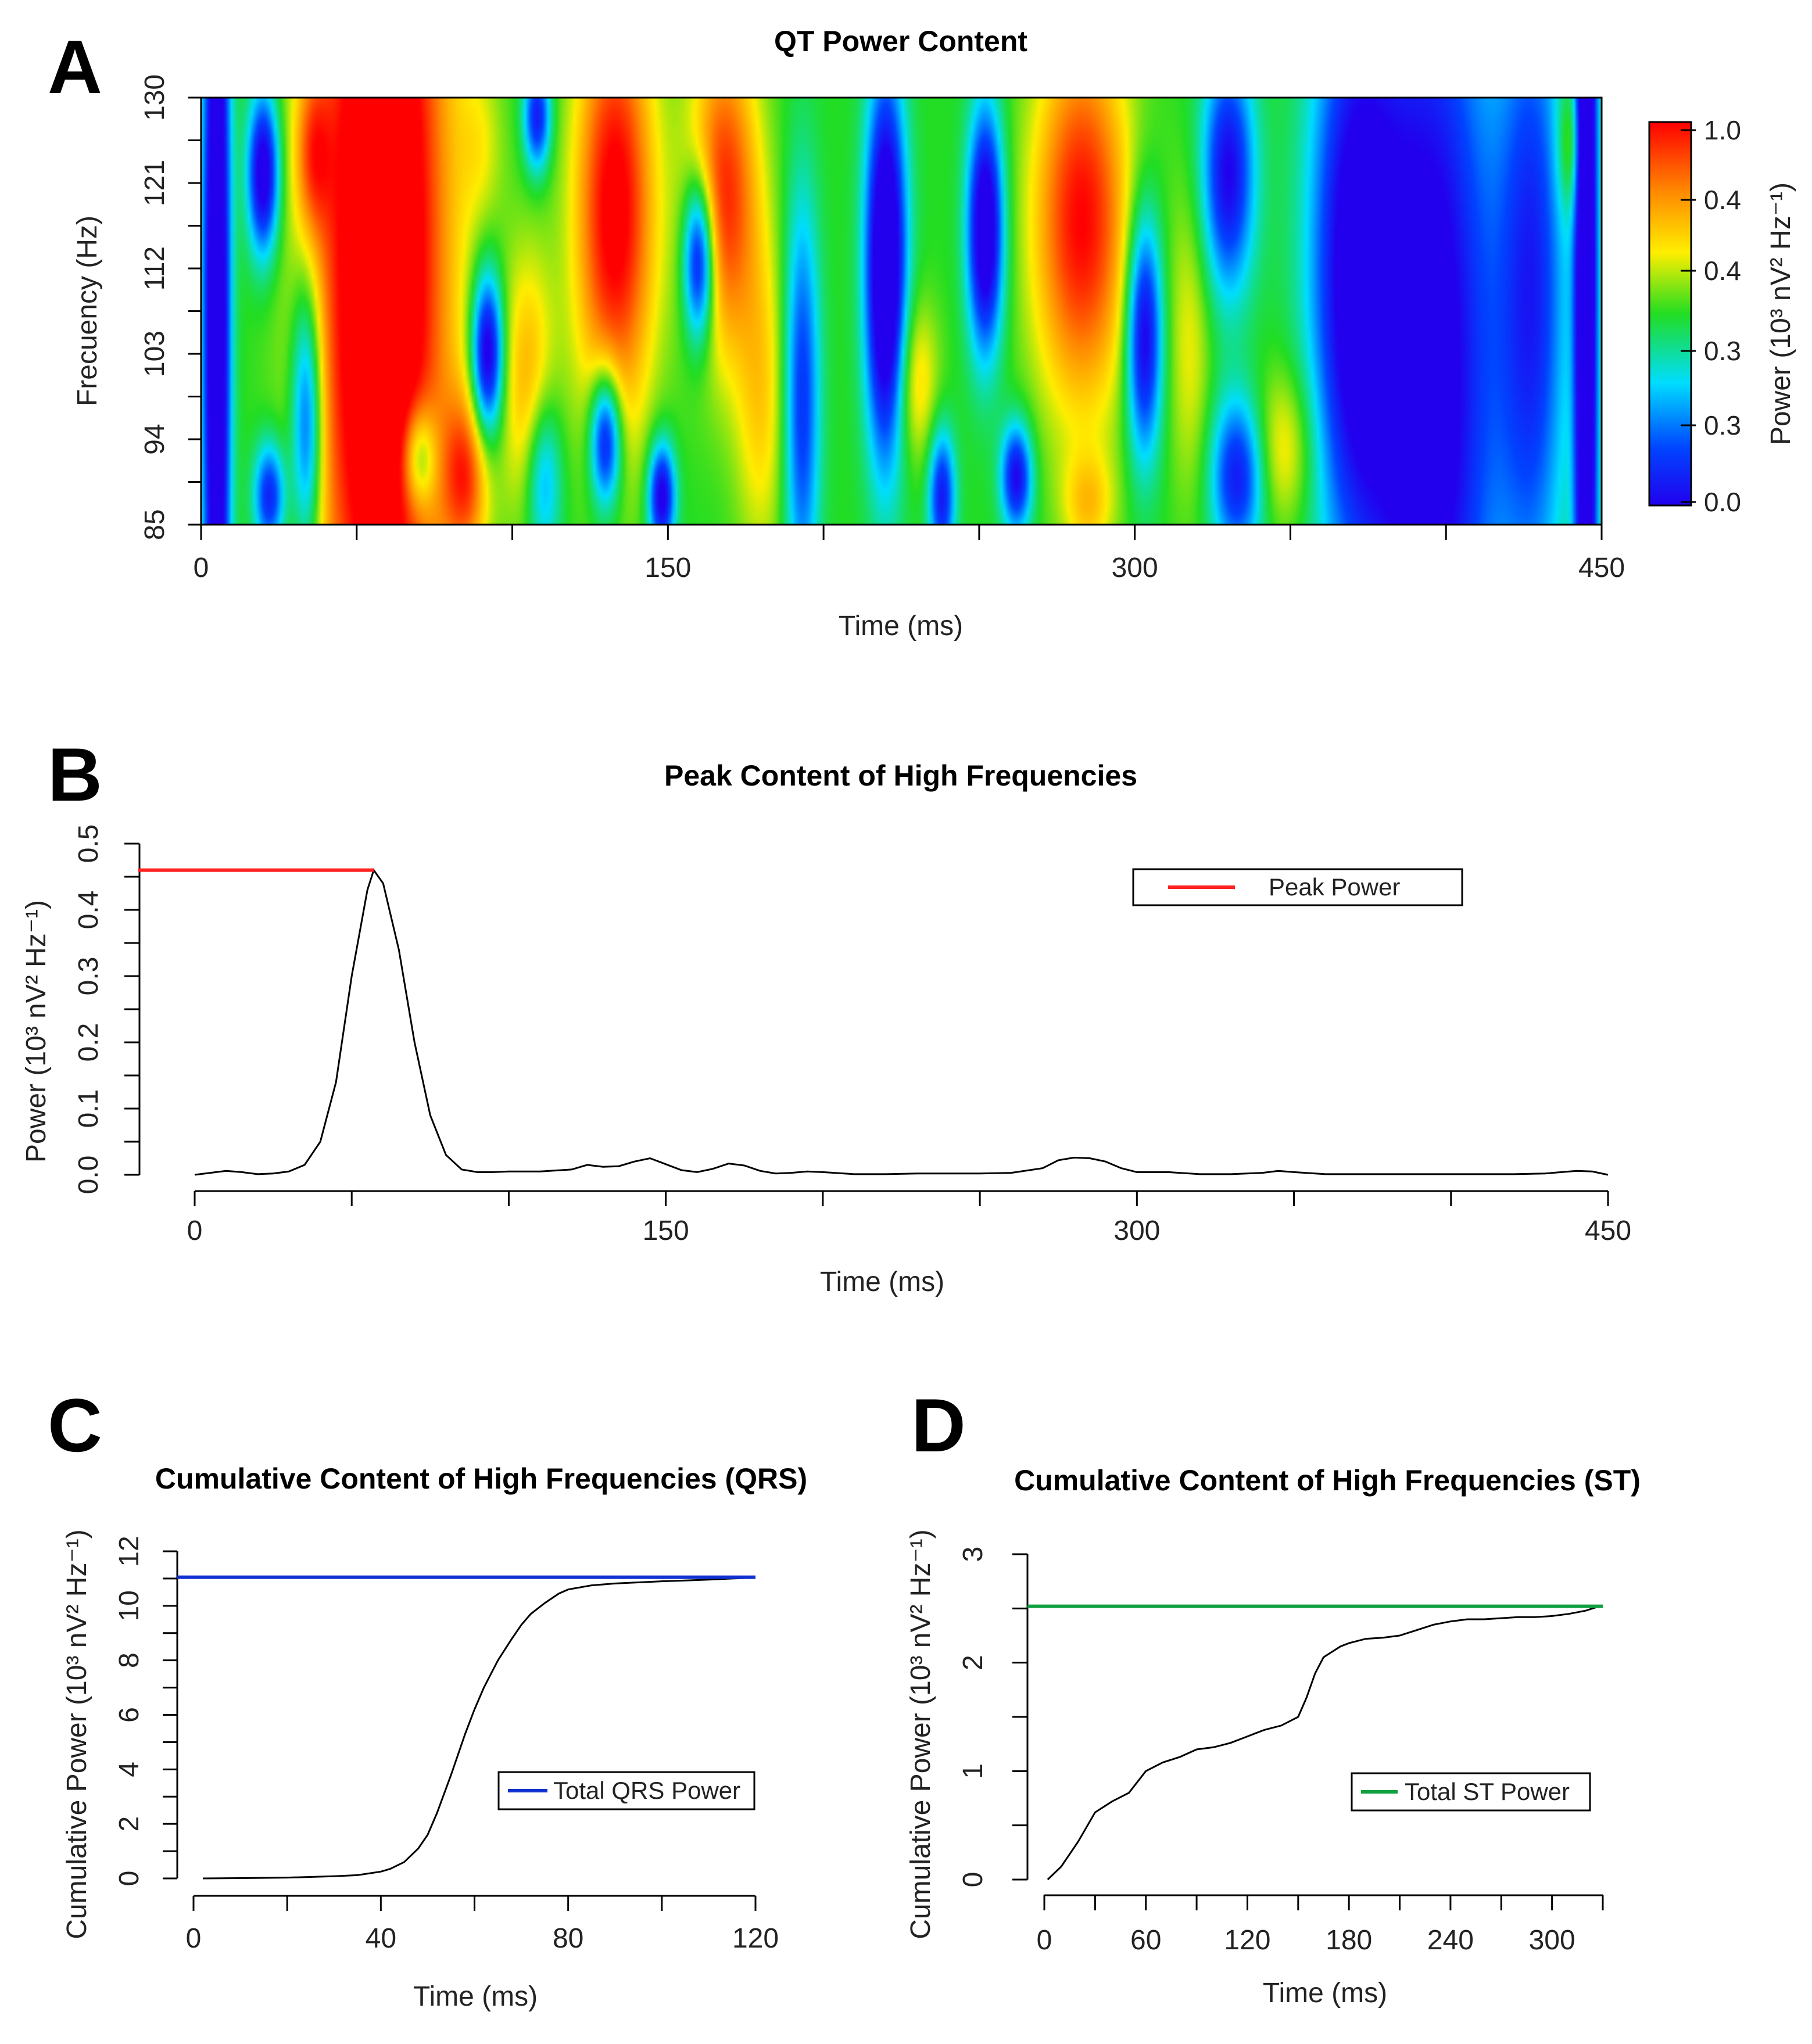 The height and width of the screenshot is (2044, 1812). Describe the element at coordinates (1552, 1940) in the screenshot. I see `chart-d-x-tick-label: 300` at that location.